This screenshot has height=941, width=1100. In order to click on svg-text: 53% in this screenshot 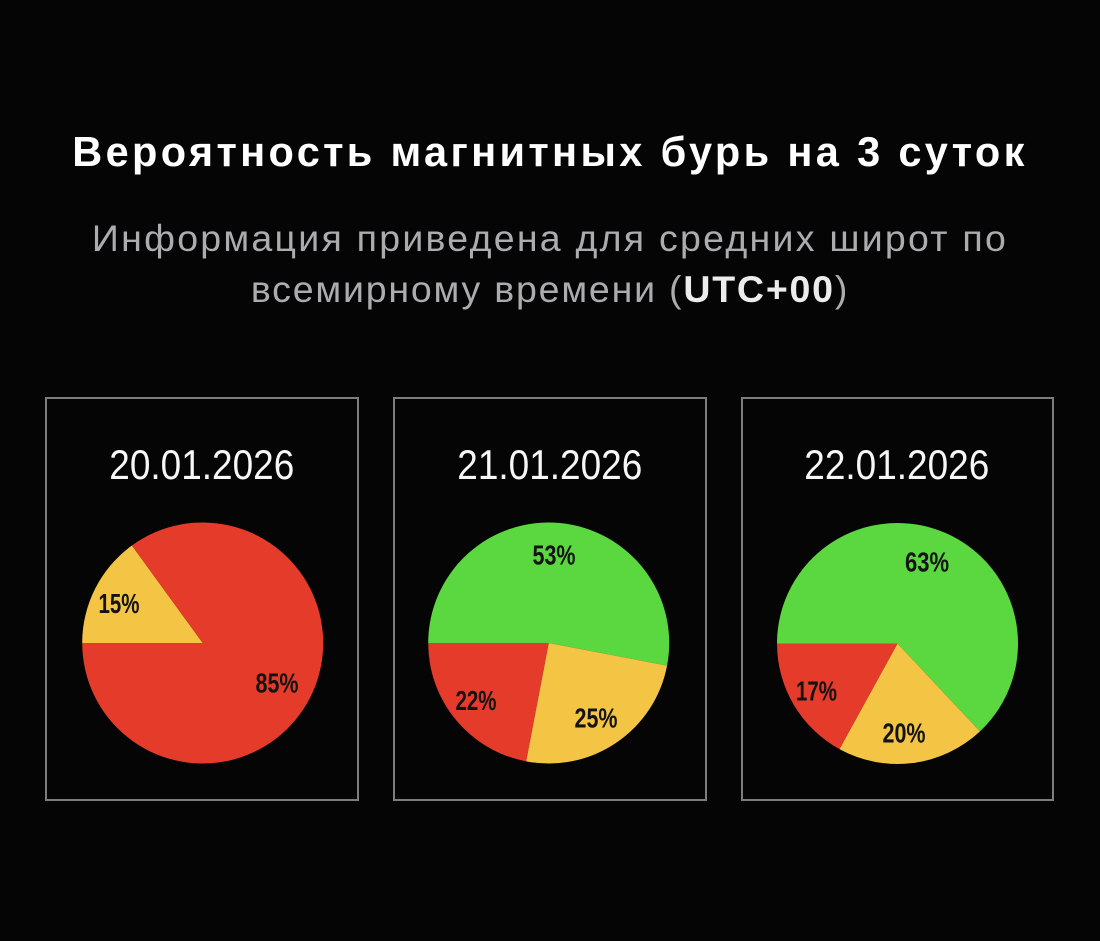, I will do `click(554, 555)`.